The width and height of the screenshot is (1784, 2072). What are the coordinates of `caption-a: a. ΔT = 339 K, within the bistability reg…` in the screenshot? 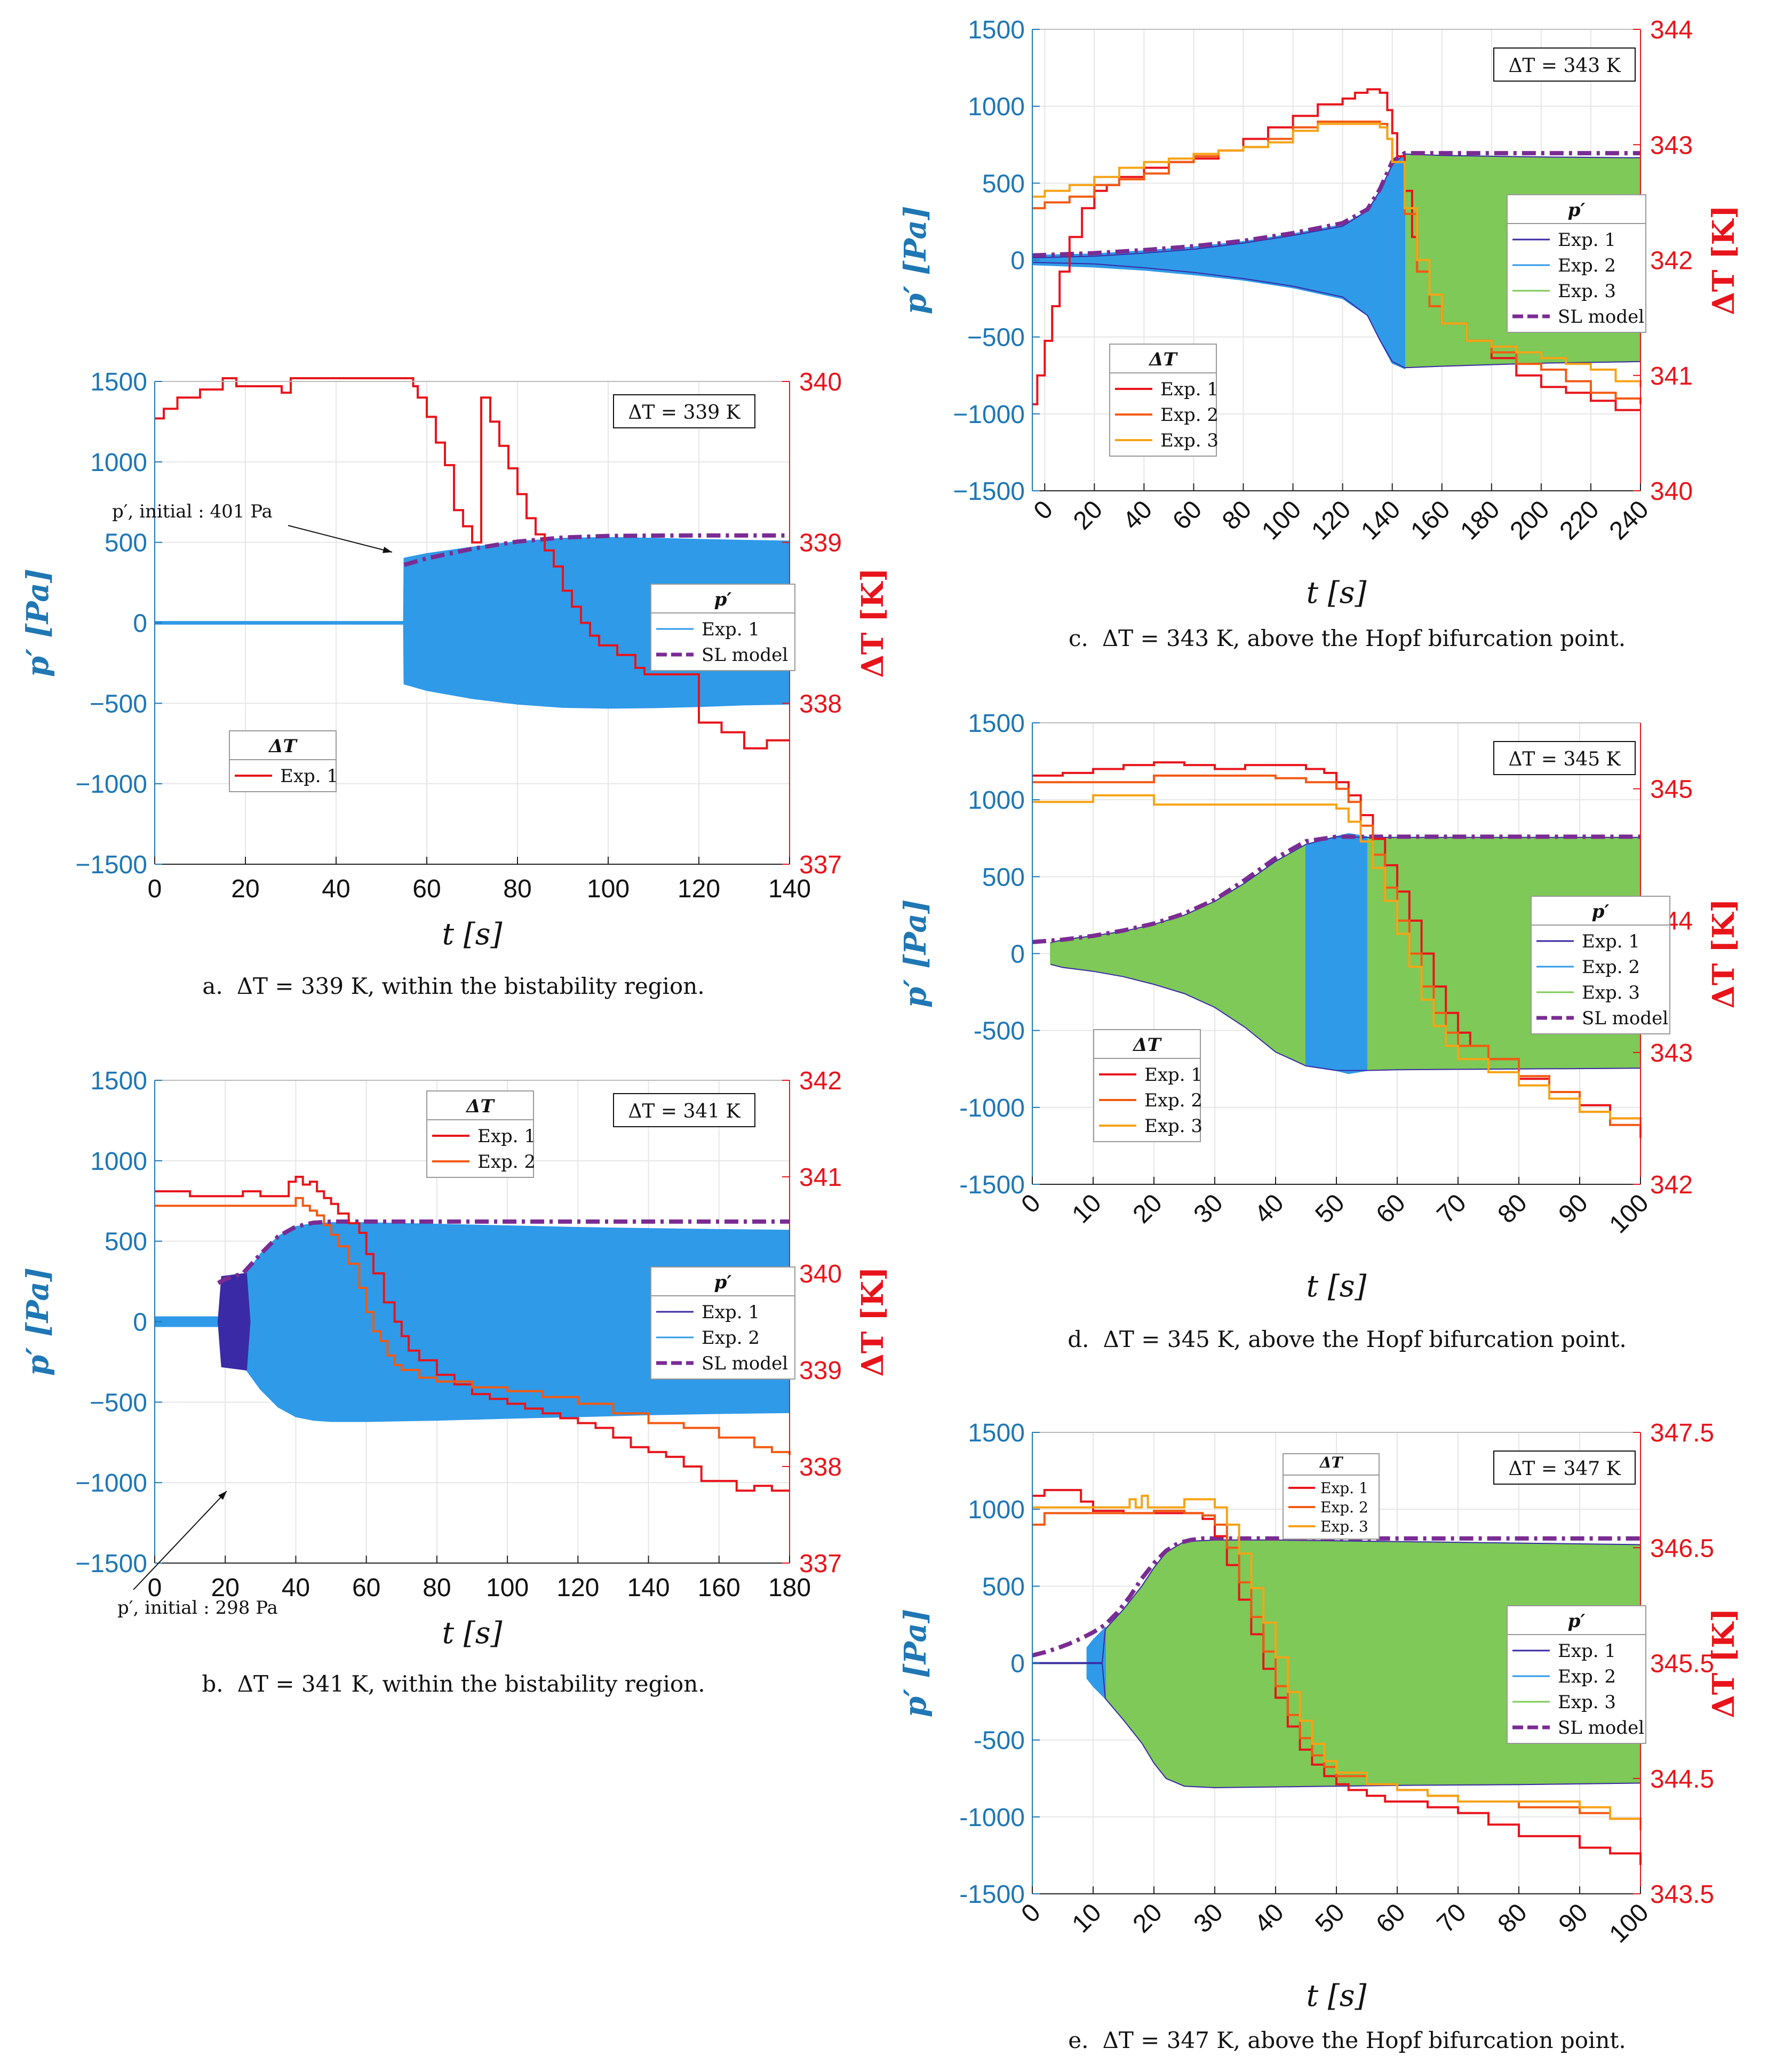 It's located at (453, 986).